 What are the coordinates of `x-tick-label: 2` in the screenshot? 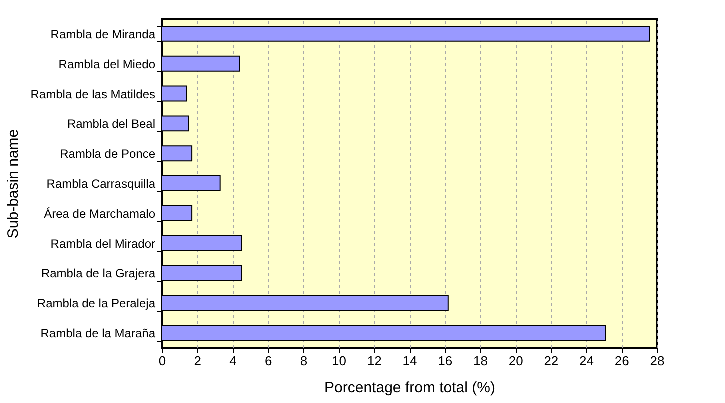 It's located at (198, 361).